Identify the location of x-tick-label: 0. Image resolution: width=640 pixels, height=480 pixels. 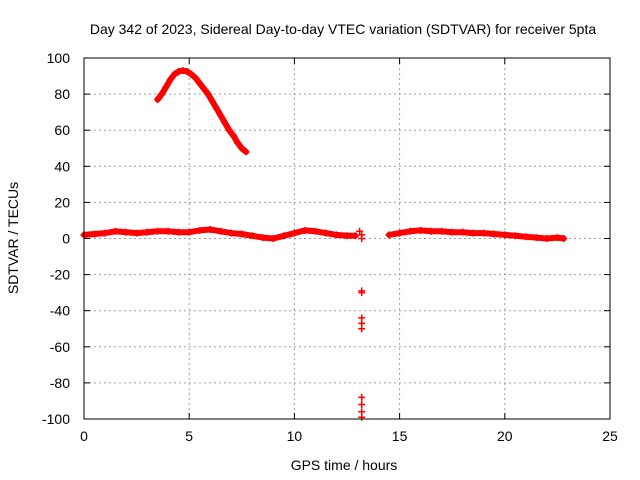
(84, 436).